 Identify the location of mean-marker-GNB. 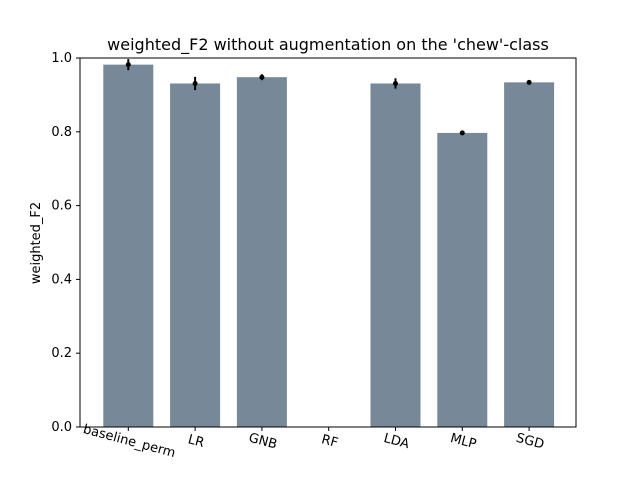
(262, 77).